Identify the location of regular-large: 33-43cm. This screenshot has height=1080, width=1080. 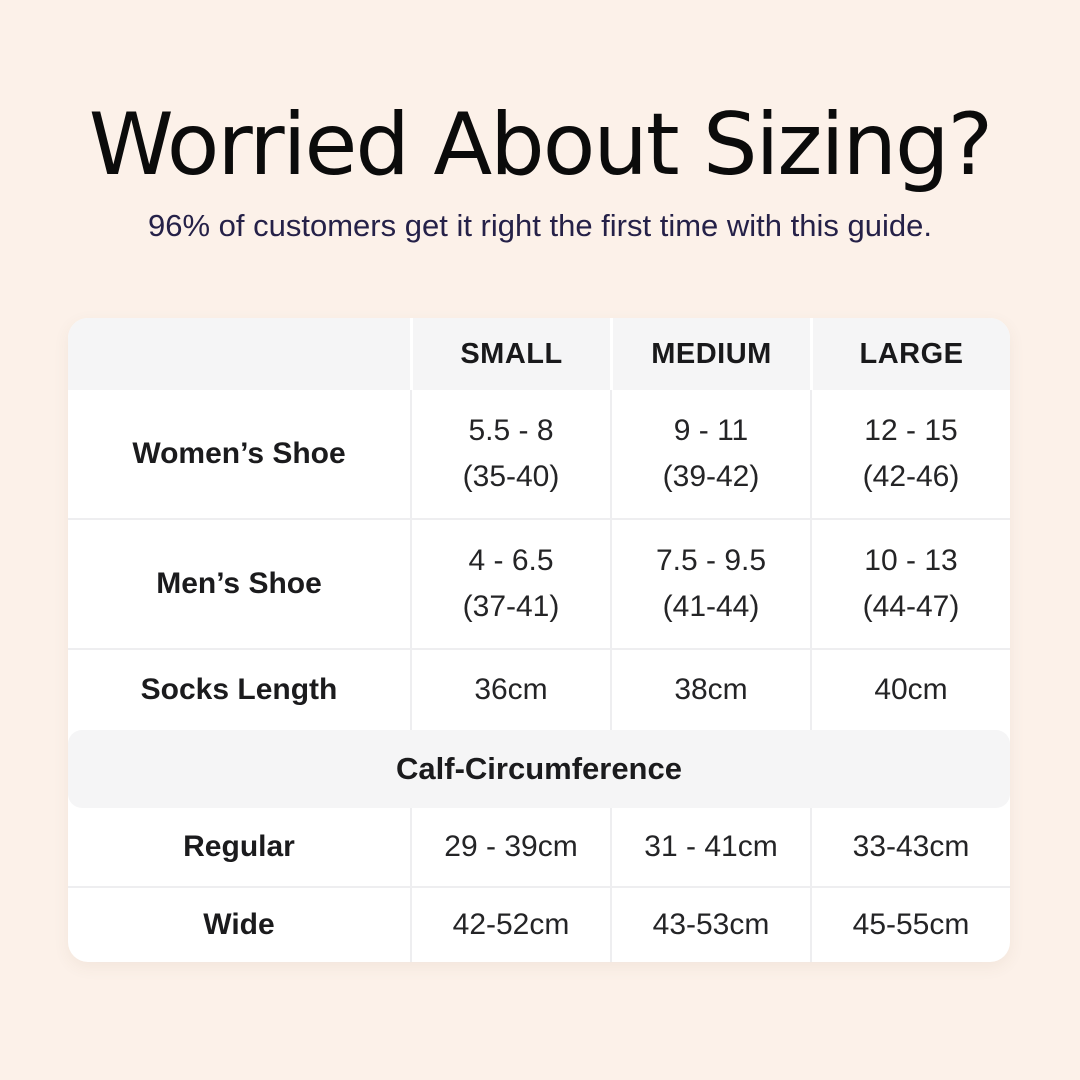
(910, 847).